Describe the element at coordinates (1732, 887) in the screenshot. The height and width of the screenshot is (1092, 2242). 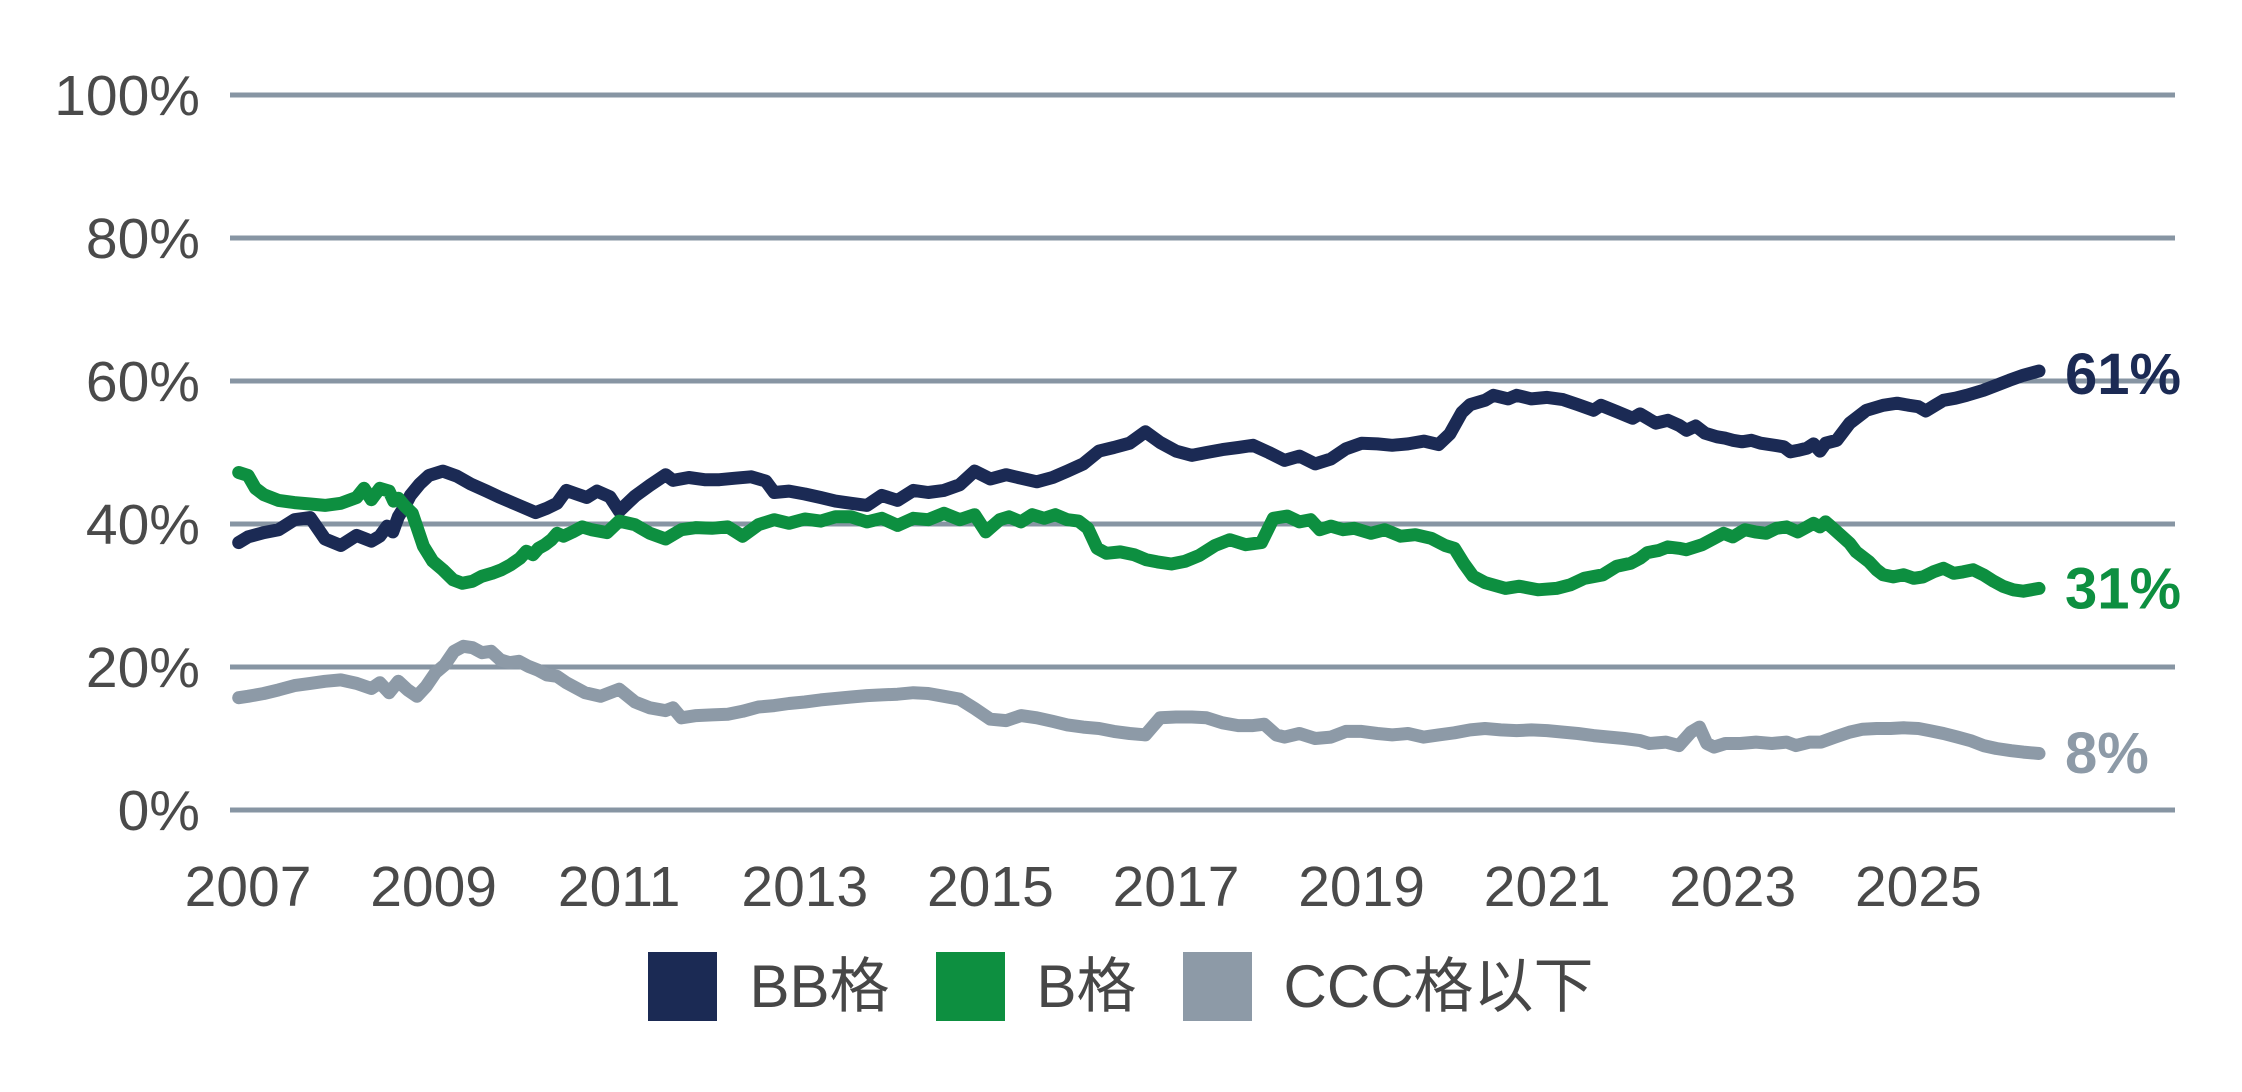
I see `x-tick-label: 2023` at that location.